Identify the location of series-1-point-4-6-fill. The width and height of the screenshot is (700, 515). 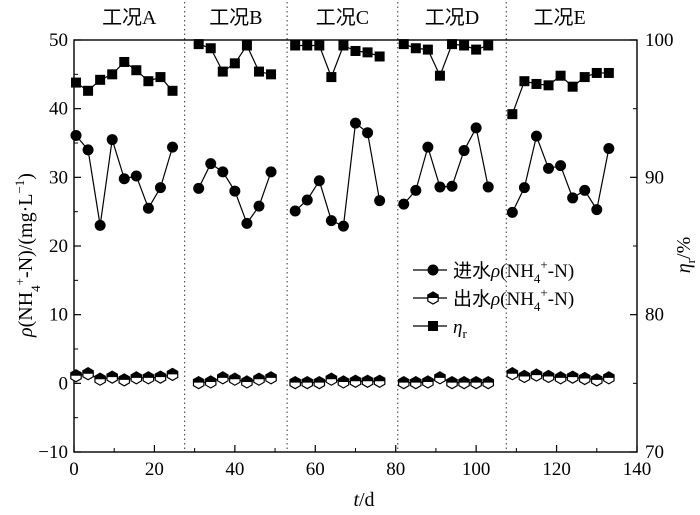
(584, 375).